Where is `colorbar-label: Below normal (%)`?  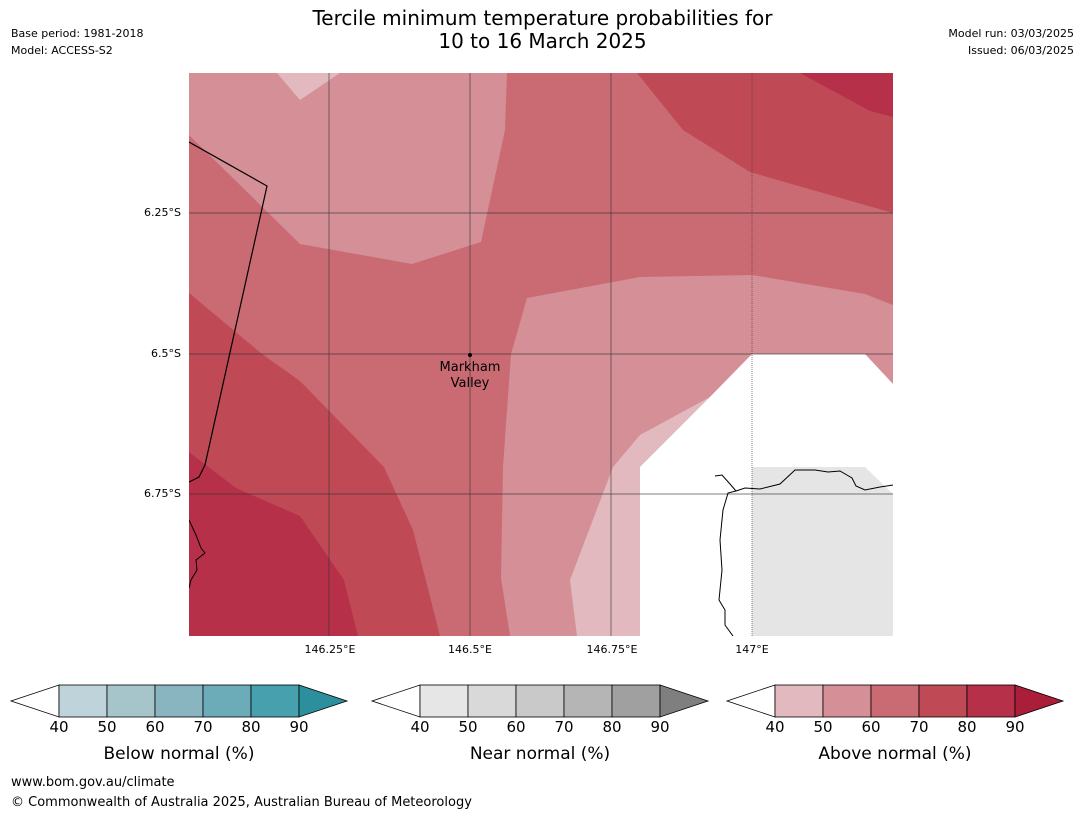 colorbar-label: Below normal (%) is located at coordinates (179, 754).